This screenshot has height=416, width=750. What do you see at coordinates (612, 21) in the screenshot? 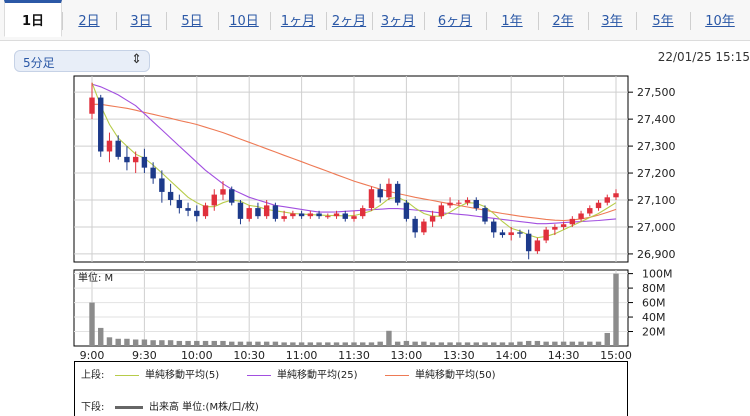
I see `tab-11: 3年` at bounding box center [612, 21].